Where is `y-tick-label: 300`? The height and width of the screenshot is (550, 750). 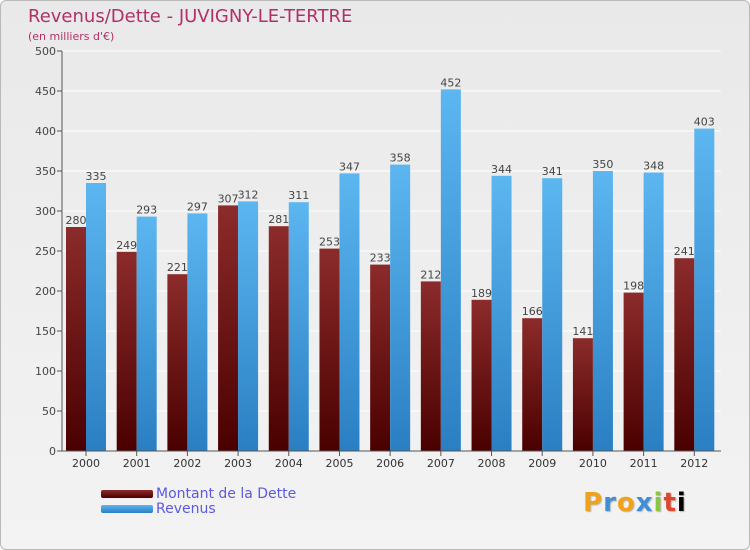 y-tick-label: 300 is located at coordinates (45, 211).